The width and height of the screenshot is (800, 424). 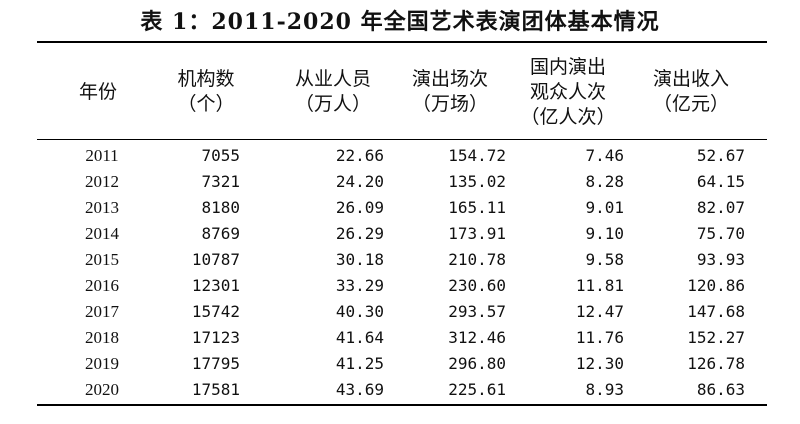 What do you see at coordinates (720, 233) in the screenshot?
I see `cell-revenue: 75.70` at bounding box center [720, 233].